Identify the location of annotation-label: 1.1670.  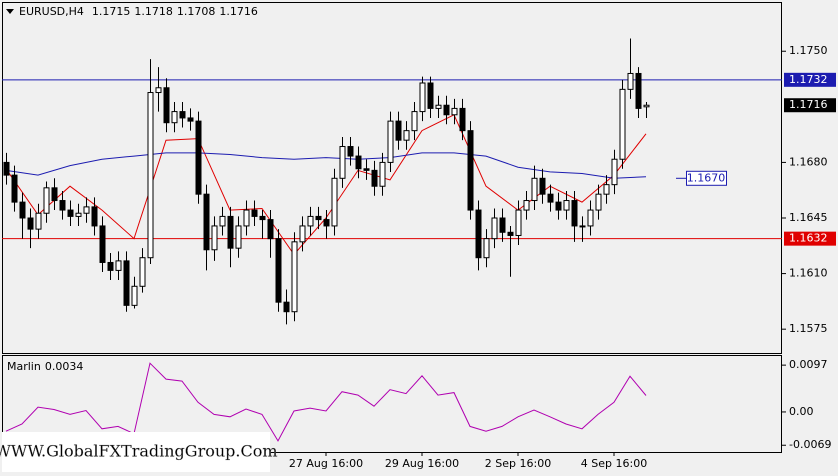
(706, 177).